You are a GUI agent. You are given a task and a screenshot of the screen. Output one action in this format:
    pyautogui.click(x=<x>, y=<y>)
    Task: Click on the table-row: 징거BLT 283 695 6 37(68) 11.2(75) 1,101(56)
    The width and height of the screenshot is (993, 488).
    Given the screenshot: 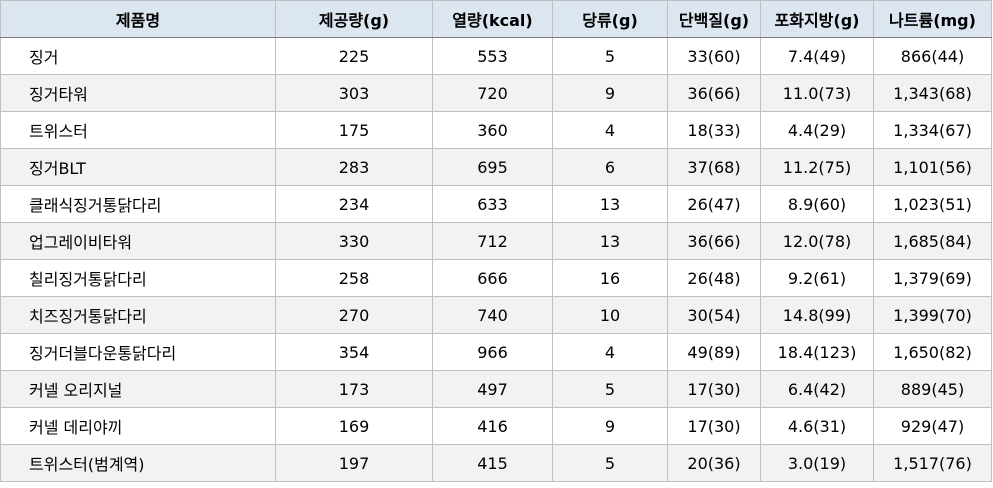 What is the action you would take?
    pyautogui.click(x=496, y=167)
    